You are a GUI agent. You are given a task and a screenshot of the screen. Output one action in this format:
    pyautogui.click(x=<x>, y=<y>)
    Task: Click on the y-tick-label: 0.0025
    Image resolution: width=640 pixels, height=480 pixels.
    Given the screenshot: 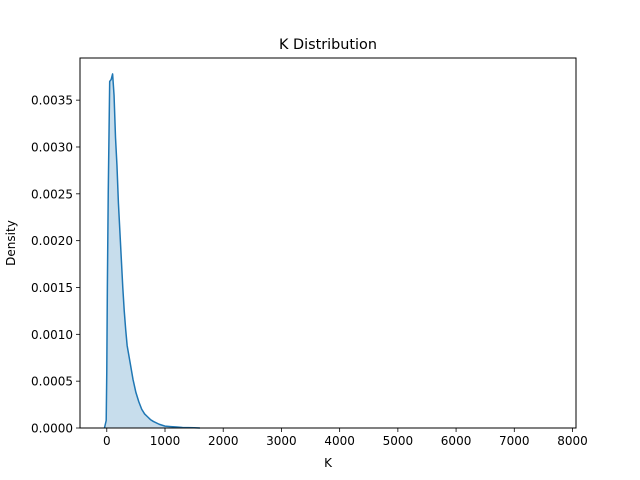 What is the action you would take?
    pyautogui.click(x=52, y=194)
    